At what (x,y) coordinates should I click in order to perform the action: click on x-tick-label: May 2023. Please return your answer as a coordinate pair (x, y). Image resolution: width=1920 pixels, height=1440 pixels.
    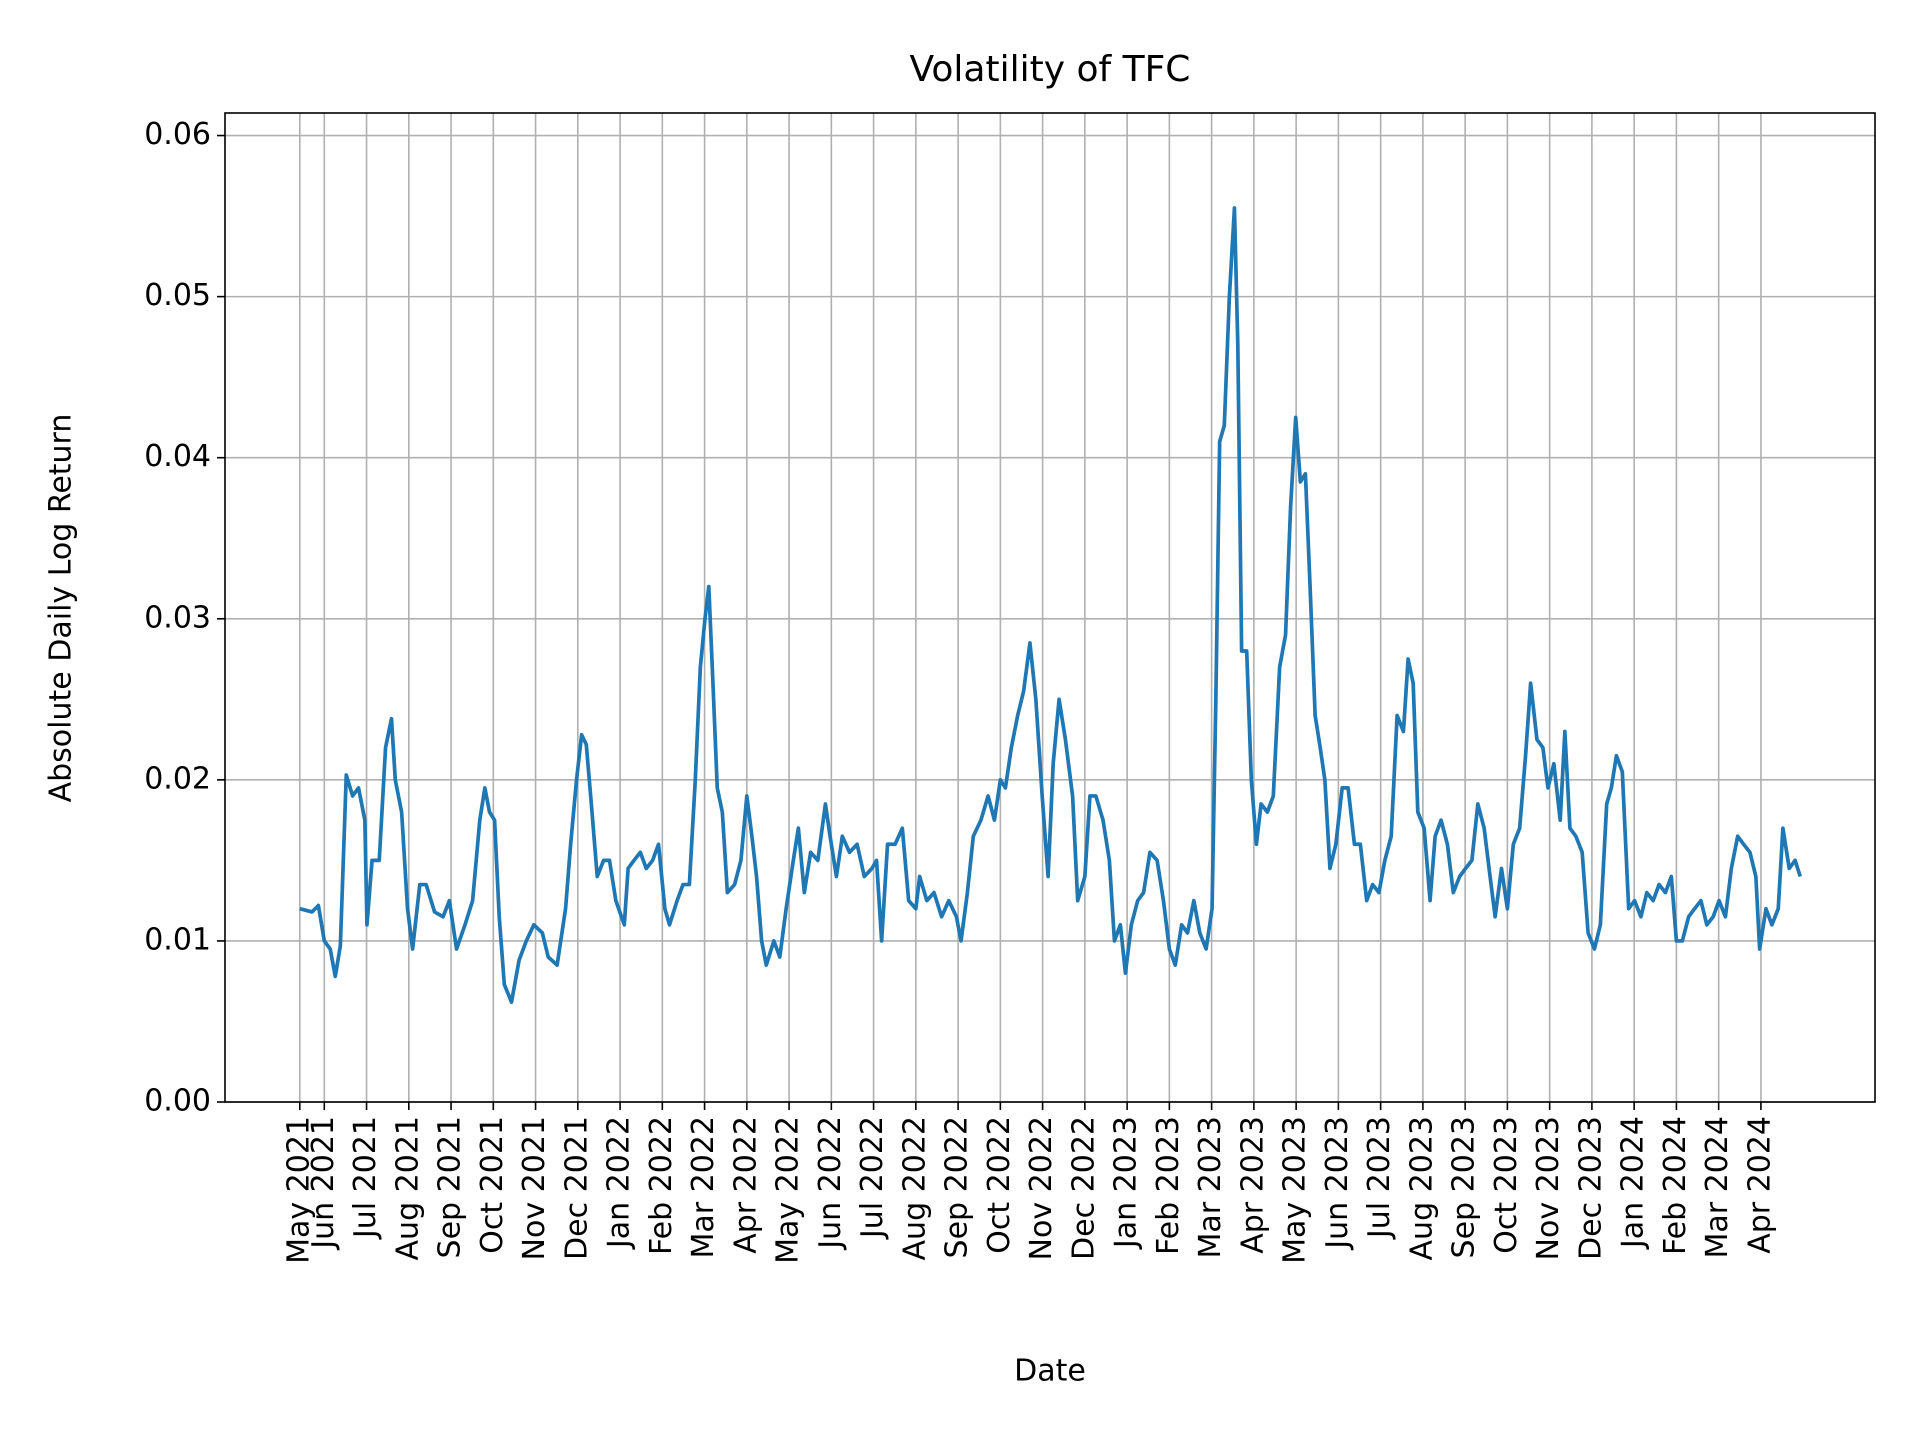
    Looking at the image, I should click on (1295, 1190).